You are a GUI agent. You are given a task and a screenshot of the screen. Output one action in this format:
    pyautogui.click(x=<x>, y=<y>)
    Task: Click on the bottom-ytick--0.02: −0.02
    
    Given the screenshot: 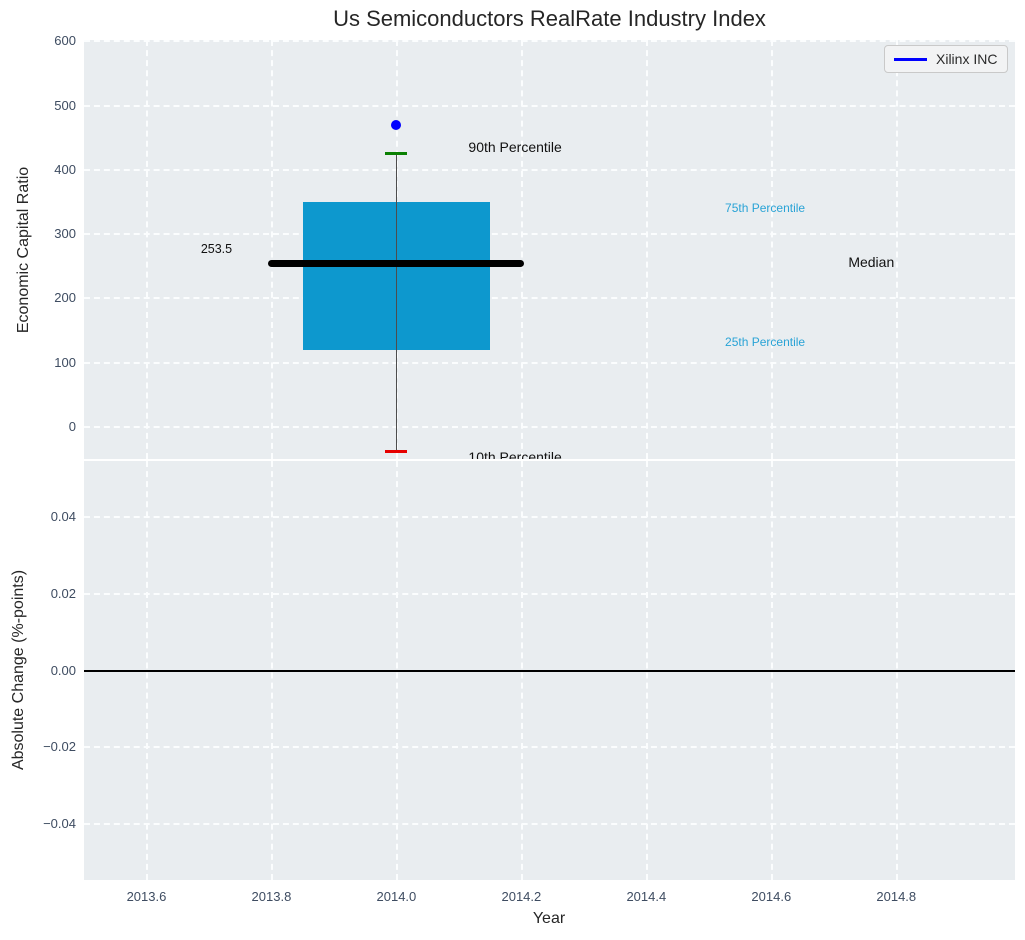 What is the action you would take?
    pyautogui.click(x=59, y=747)
    